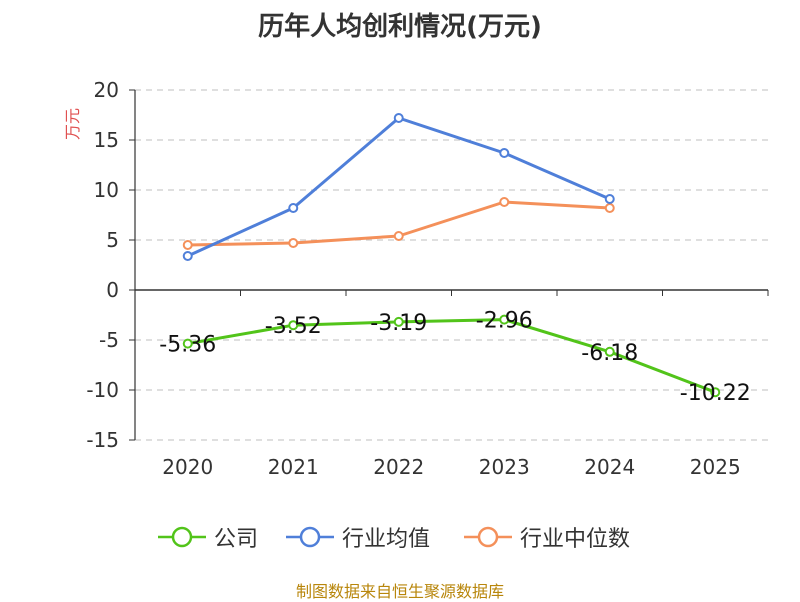 This screenshot has width=800, height=602. Describe the element at coordinates (399, 591) in the screenshot. I see `data-source-note: 制图数据来自恒生聚源数据库` at that location.